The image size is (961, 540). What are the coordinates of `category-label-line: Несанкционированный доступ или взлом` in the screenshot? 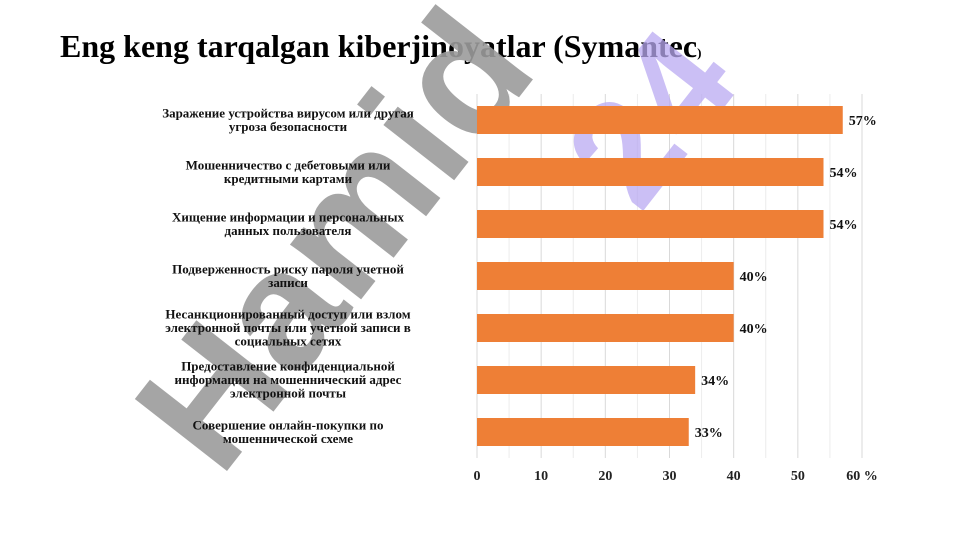 It's located at (287, 314).